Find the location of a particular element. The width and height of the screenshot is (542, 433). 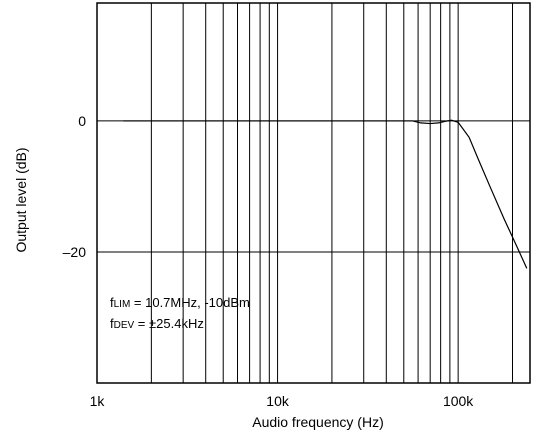

annotation-line-1-value: = 10.7MHz, -10dBm is located at coordinates (190, 302).